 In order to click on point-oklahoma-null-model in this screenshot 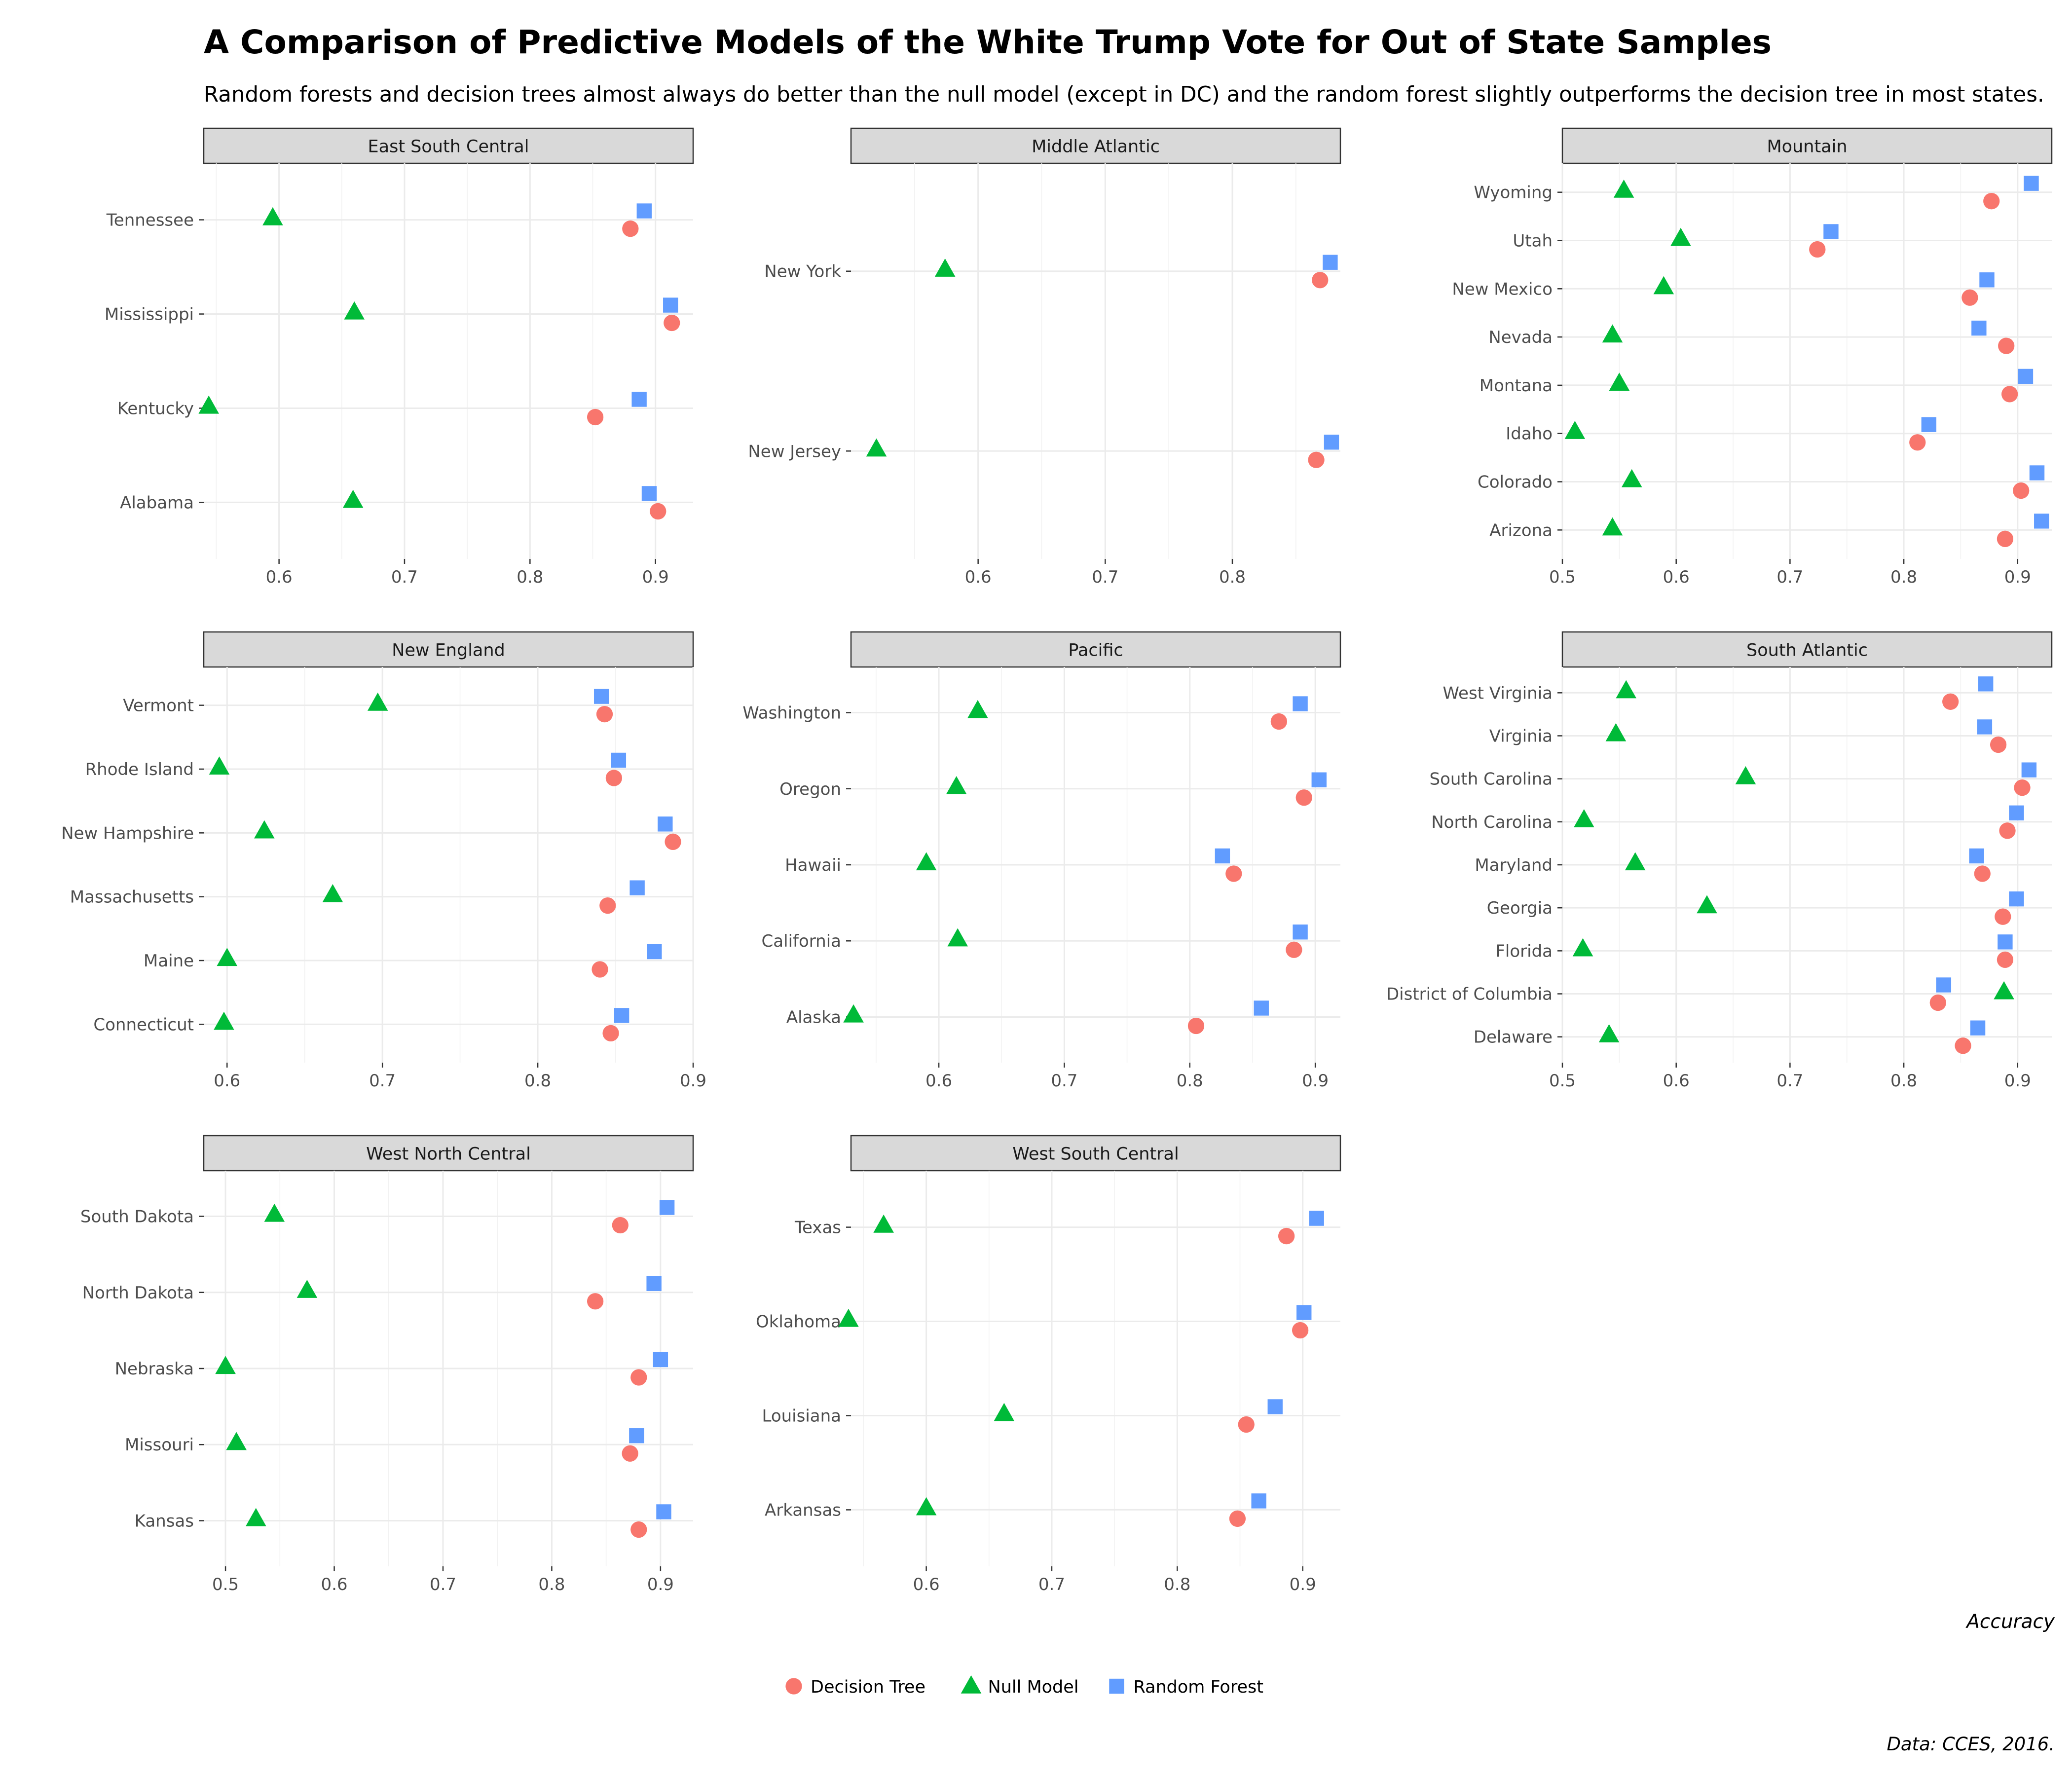, I will do `click(849, 1318)`.